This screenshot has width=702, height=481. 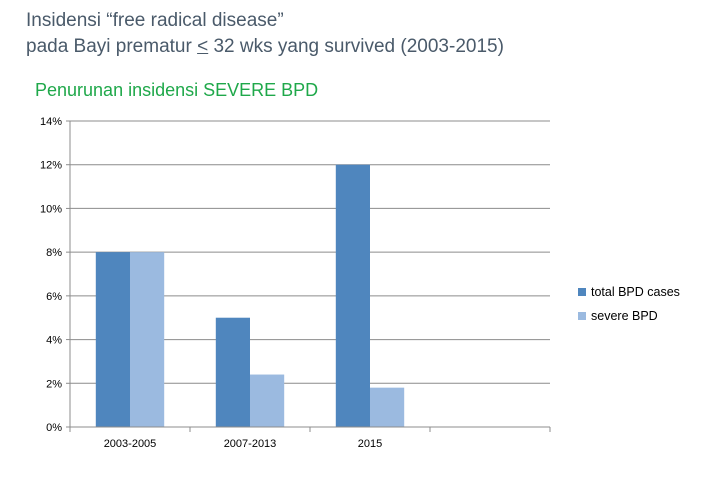 What do you see at coordinates (203, 46) in the screenshot?
I see `less-than-or-equal-sign: <` at bounding box center [203, 46].